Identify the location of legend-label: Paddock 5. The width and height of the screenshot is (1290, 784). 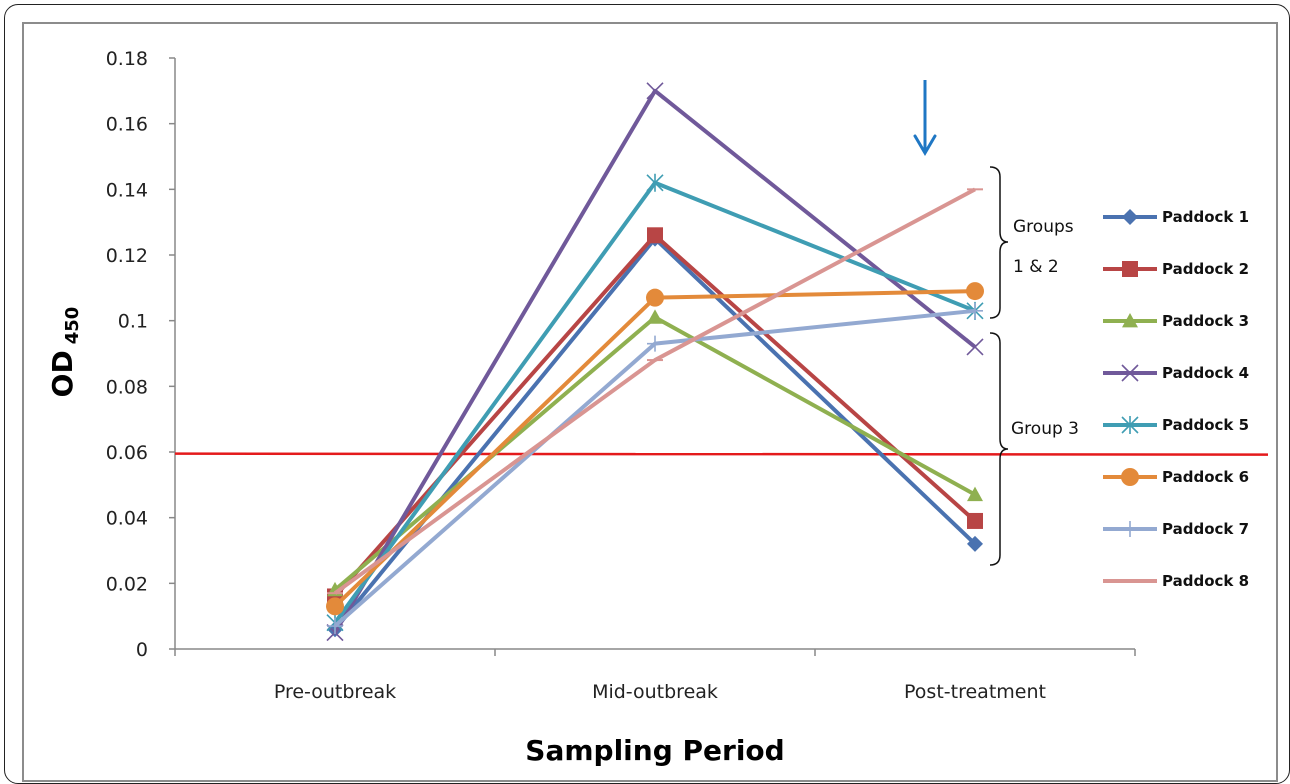
(1205, 425).